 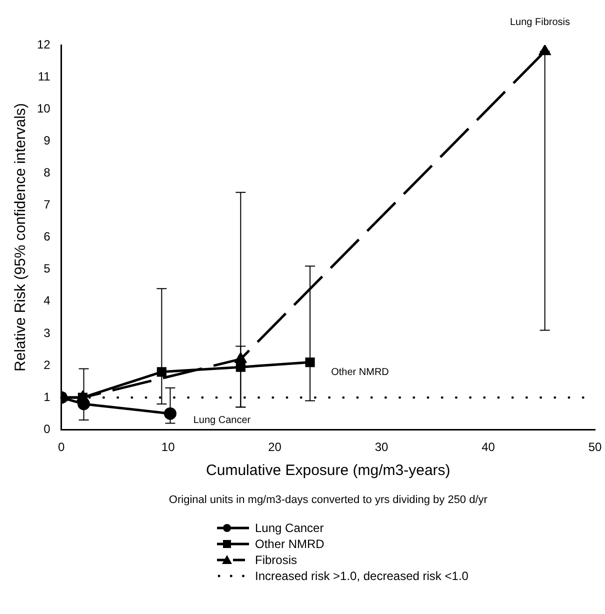 I want to click on text: Original units in mg/m3-days converted to yrs dividing by 250 d/yr, so click(x=328, y=500).